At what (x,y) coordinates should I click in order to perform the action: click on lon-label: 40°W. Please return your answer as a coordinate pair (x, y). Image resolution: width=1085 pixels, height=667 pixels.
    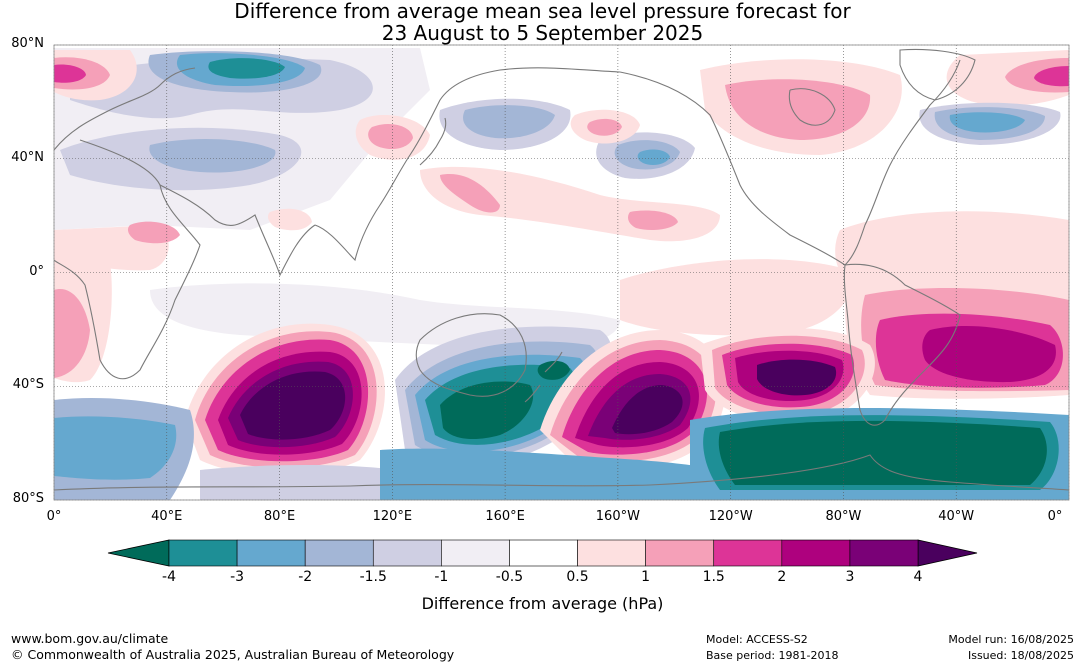
    Looking at the image, I should click on (956, 516).